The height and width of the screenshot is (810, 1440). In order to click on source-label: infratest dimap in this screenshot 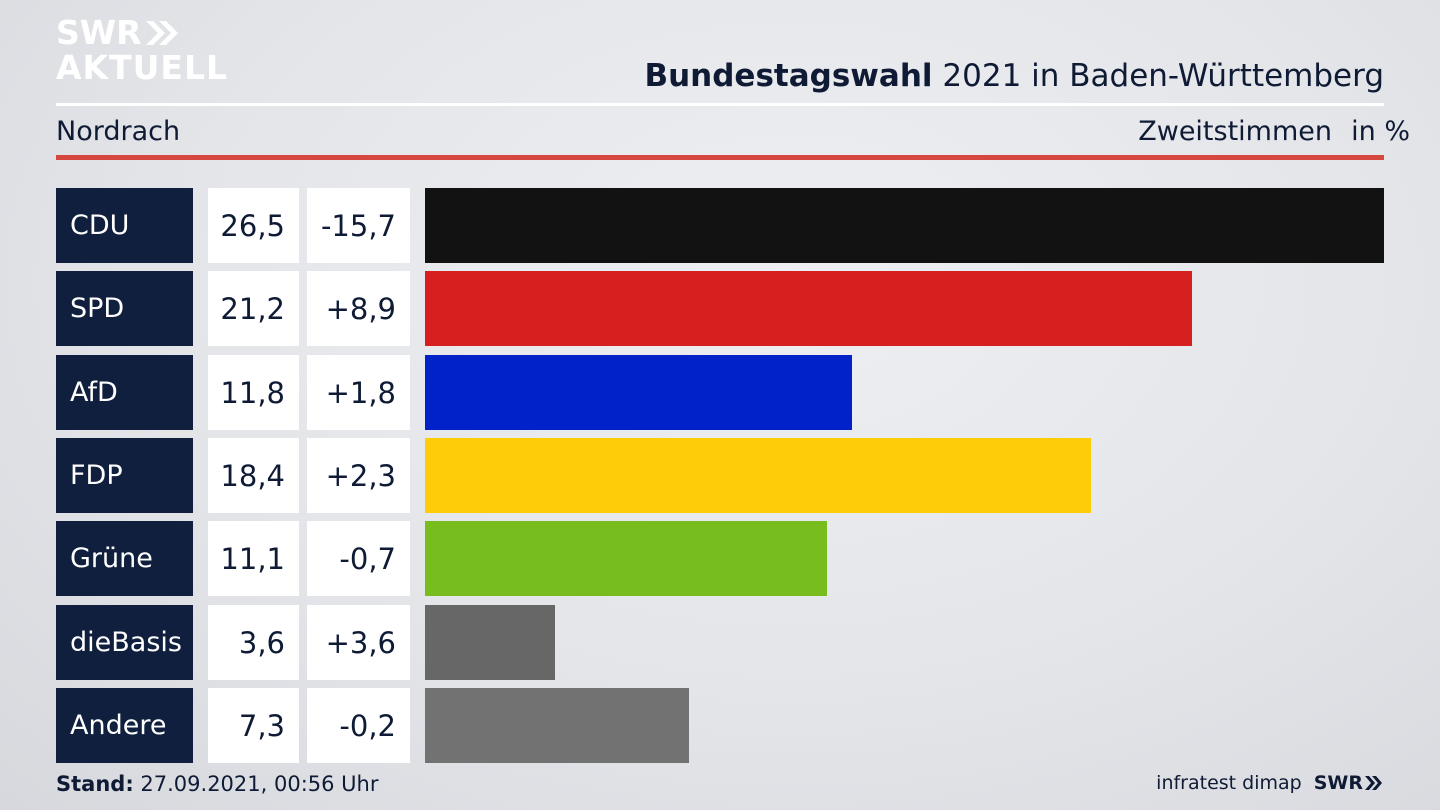, I will do `click(1229, 783)`.